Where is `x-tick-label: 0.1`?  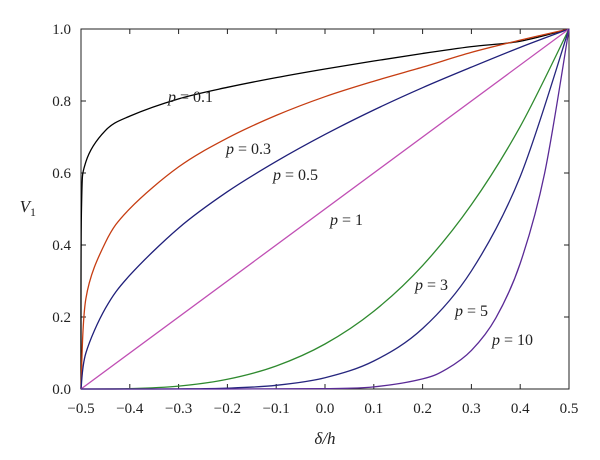 x-tick-label: 0.1 is located at coordinates (373, 409).